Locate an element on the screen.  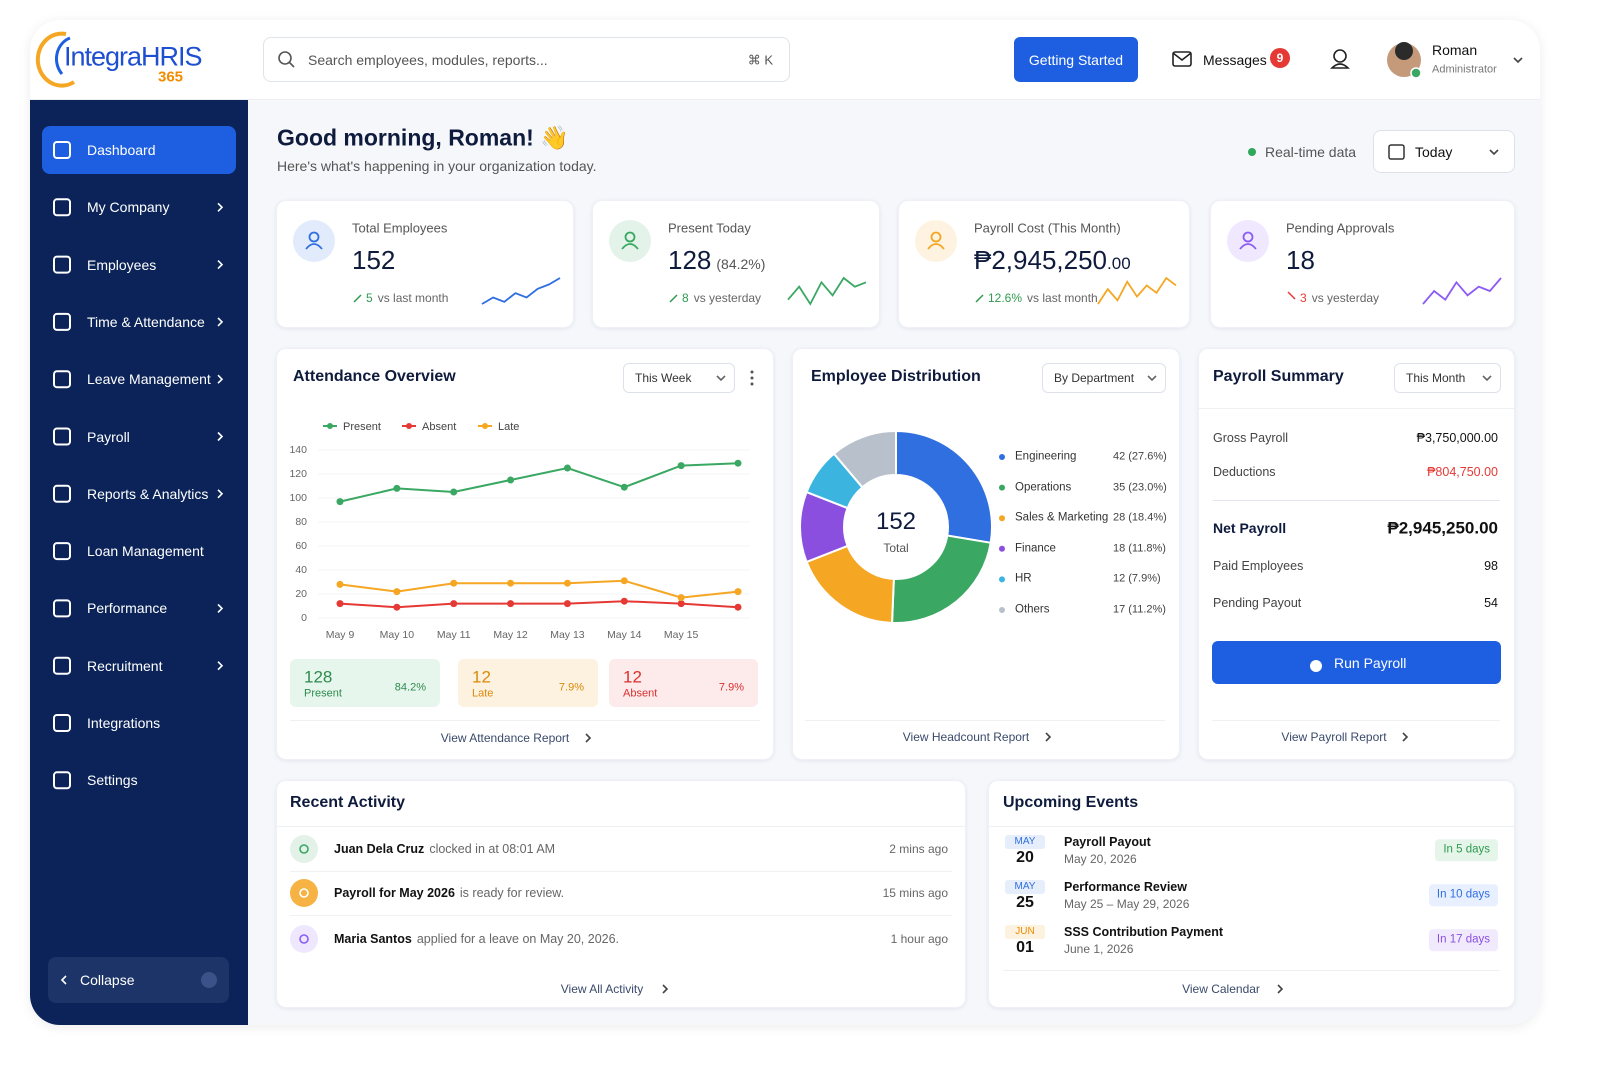
activity-subject: Maria Santos is located at coordinates (373, 938).